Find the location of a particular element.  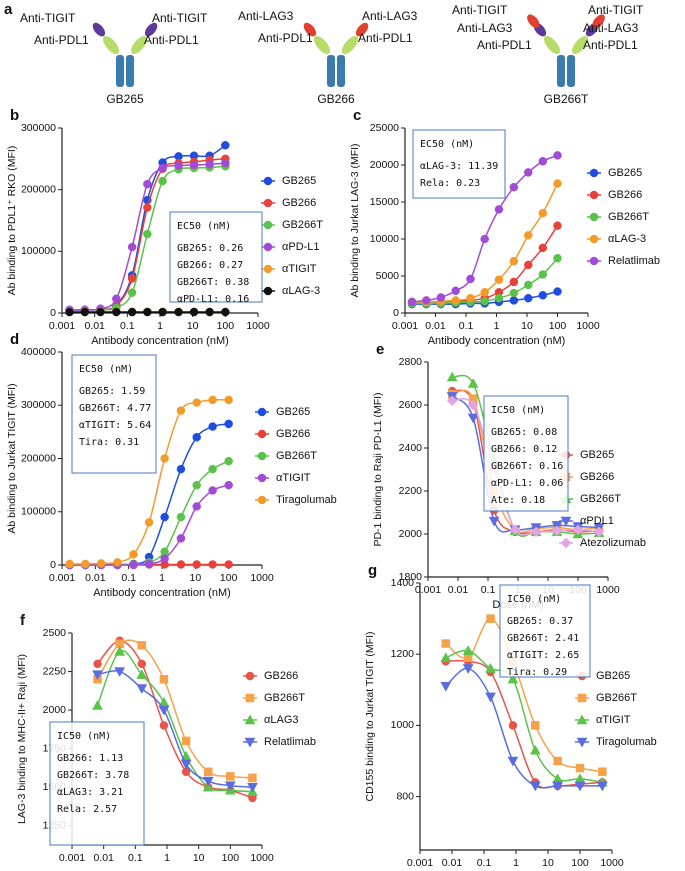

annotation-line: GB265: 0.08 is located at coordinates (524, 432).